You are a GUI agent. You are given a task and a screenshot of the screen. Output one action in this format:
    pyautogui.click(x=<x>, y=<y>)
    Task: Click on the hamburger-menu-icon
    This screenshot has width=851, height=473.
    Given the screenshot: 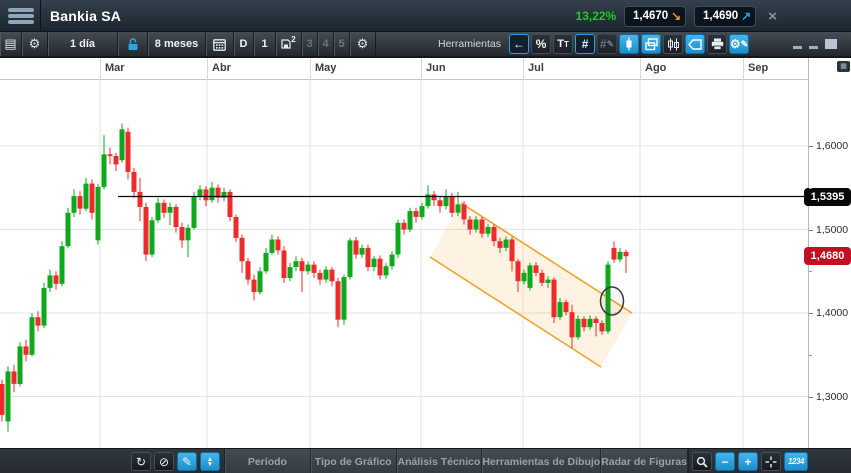 What is the action you would take?
    pyautogui.click(x=21, y=16)
    